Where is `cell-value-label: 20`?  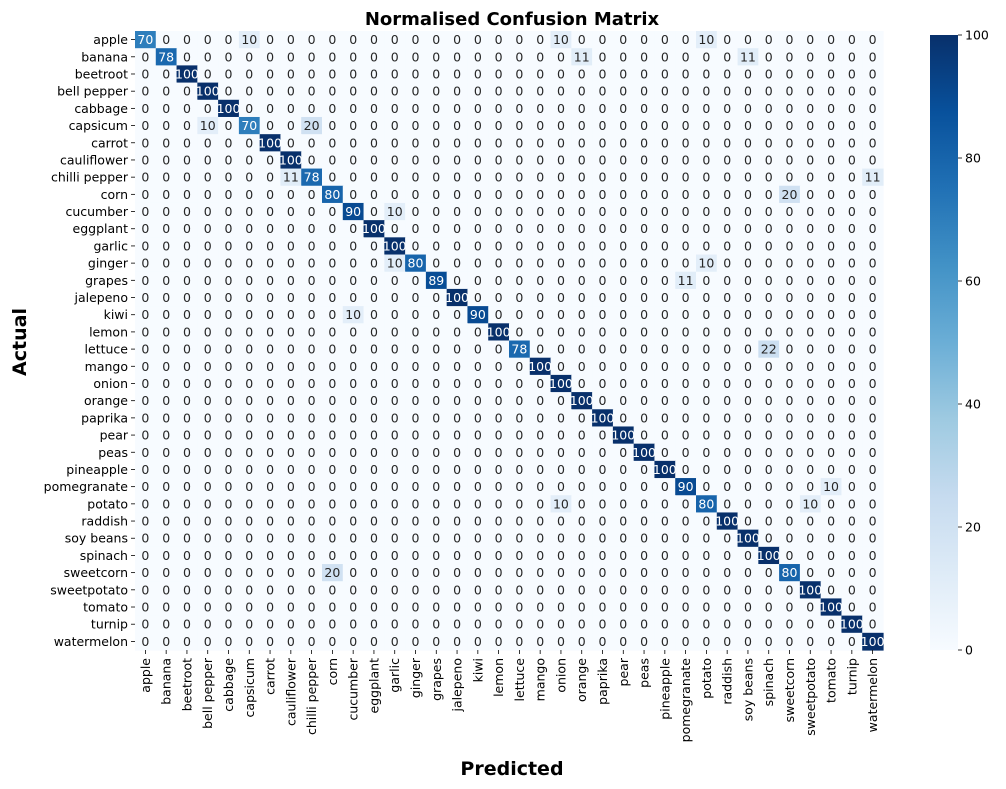 cell-value-label: 20 is located at coordinates (312, 125).